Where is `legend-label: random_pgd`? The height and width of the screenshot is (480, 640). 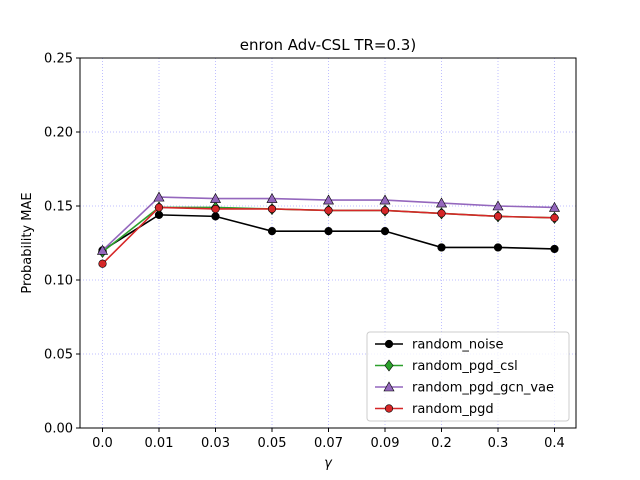
legend-label: random_pgd is located at coordinates (453, 409).